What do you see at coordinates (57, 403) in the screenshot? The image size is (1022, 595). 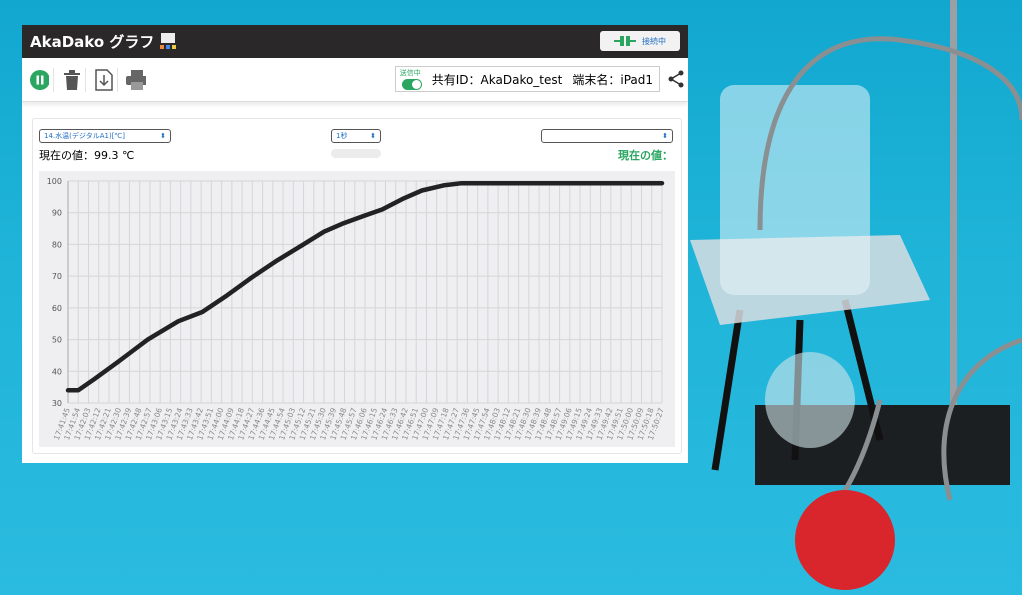 I see `y-tick-label: 30` at bounding box center [57, 403].